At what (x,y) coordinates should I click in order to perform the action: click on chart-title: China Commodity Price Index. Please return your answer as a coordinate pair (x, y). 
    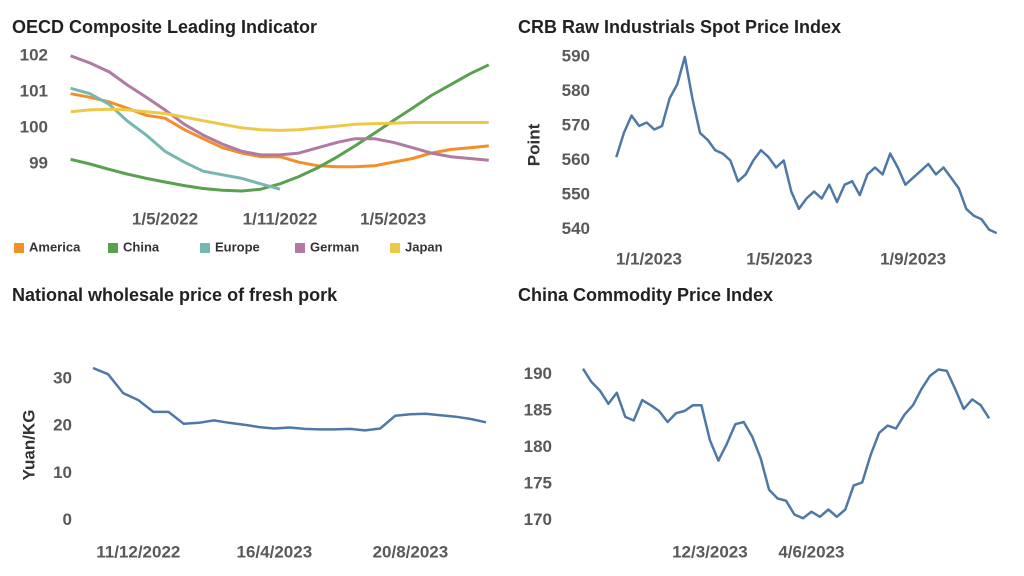
    Looking at the image, I should click on (645, 295).